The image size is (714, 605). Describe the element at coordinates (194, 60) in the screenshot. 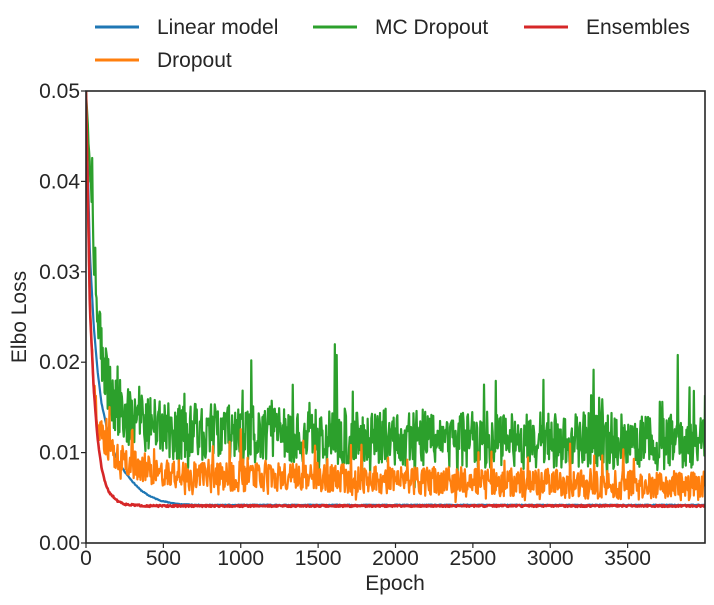

I see `legend-label-dropout: Dropout` at that location.